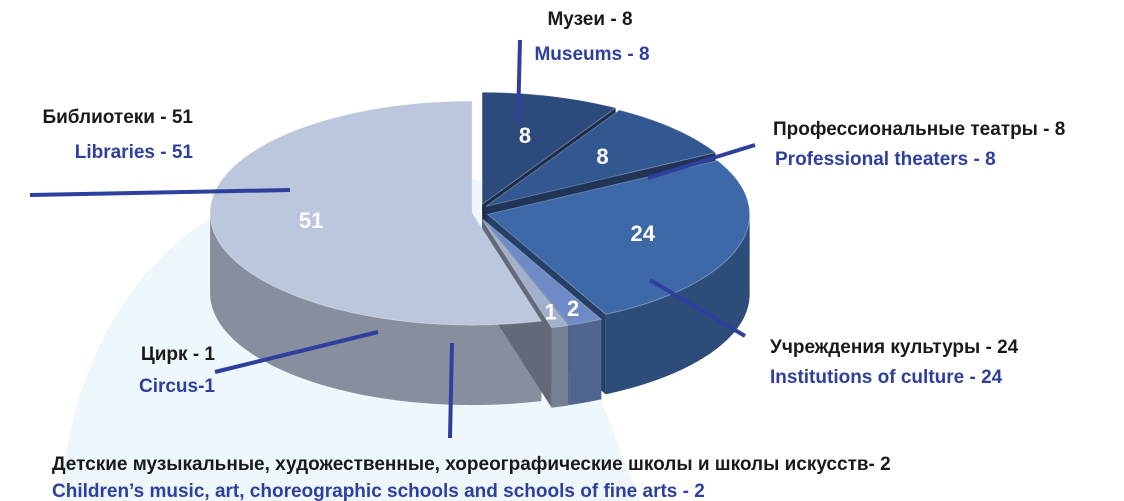 This screenshot has height=501, width=1124. Describe the element at coordinates (134, 152) in the screenshot. I see `category-label-en: Libraries - 51` at that location.